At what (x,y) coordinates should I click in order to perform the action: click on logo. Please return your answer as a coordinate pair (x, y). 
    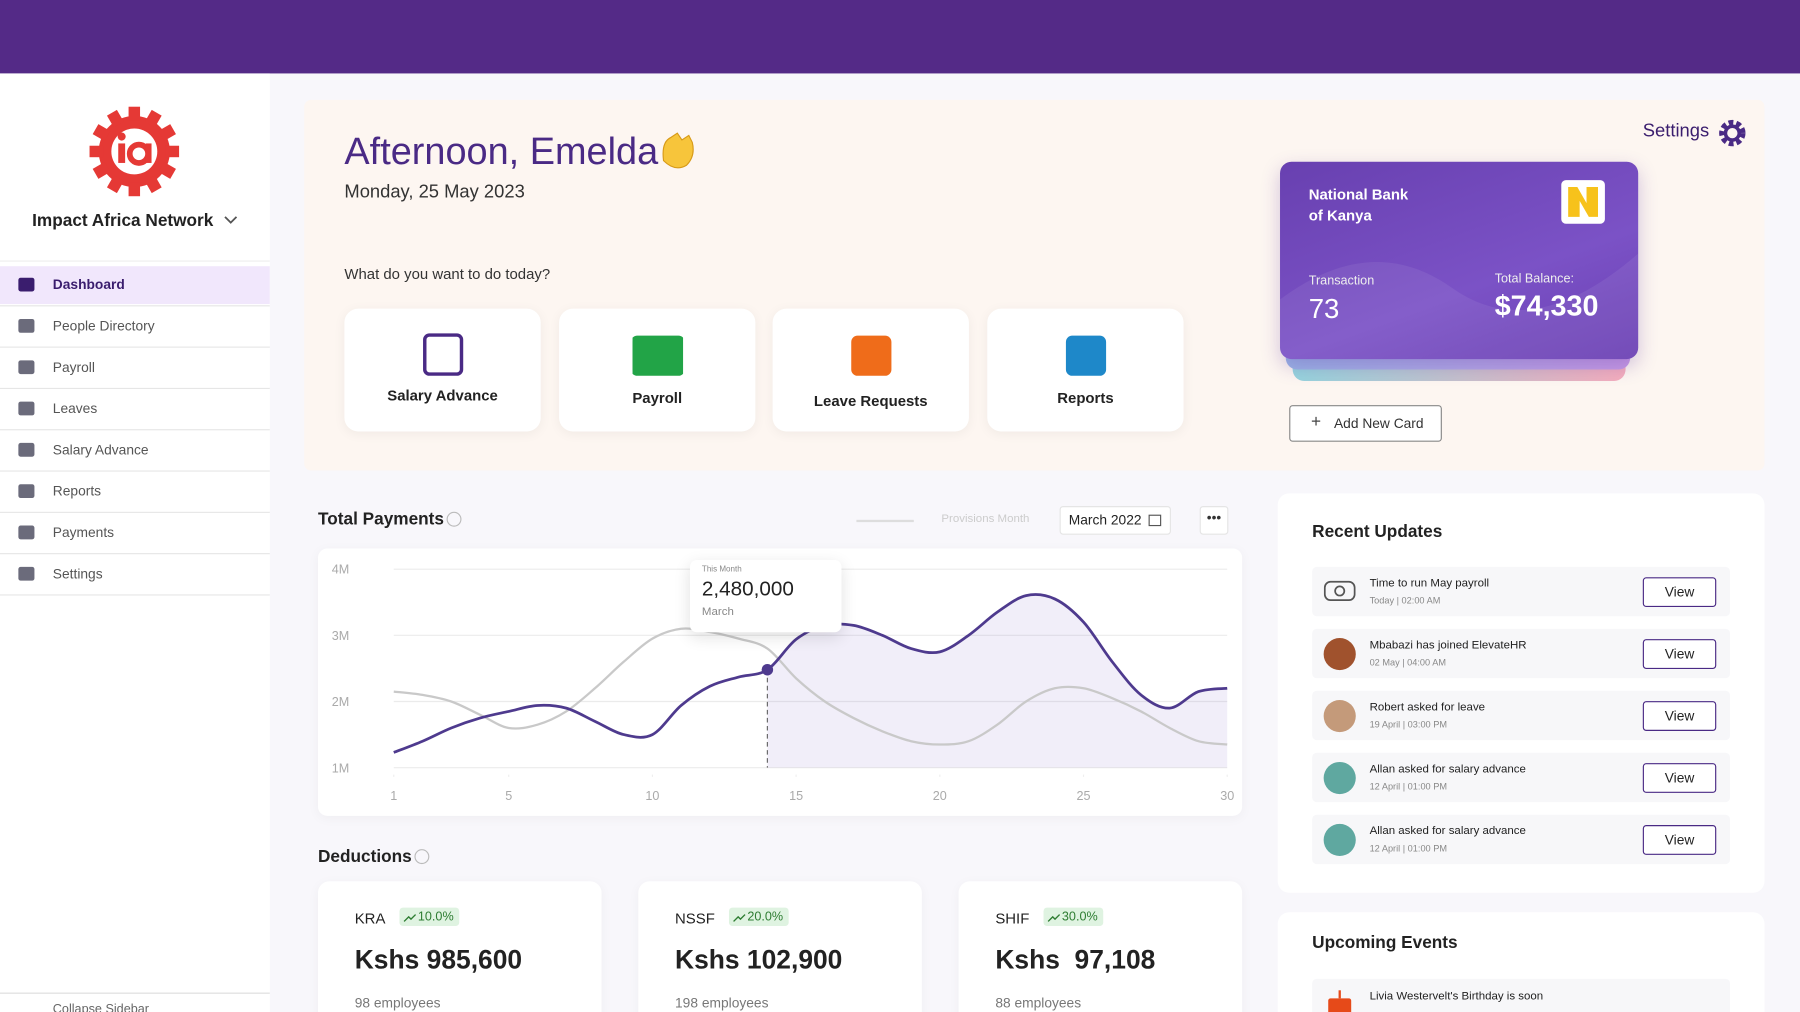
    Looking at the image, I should click on (134, 151).